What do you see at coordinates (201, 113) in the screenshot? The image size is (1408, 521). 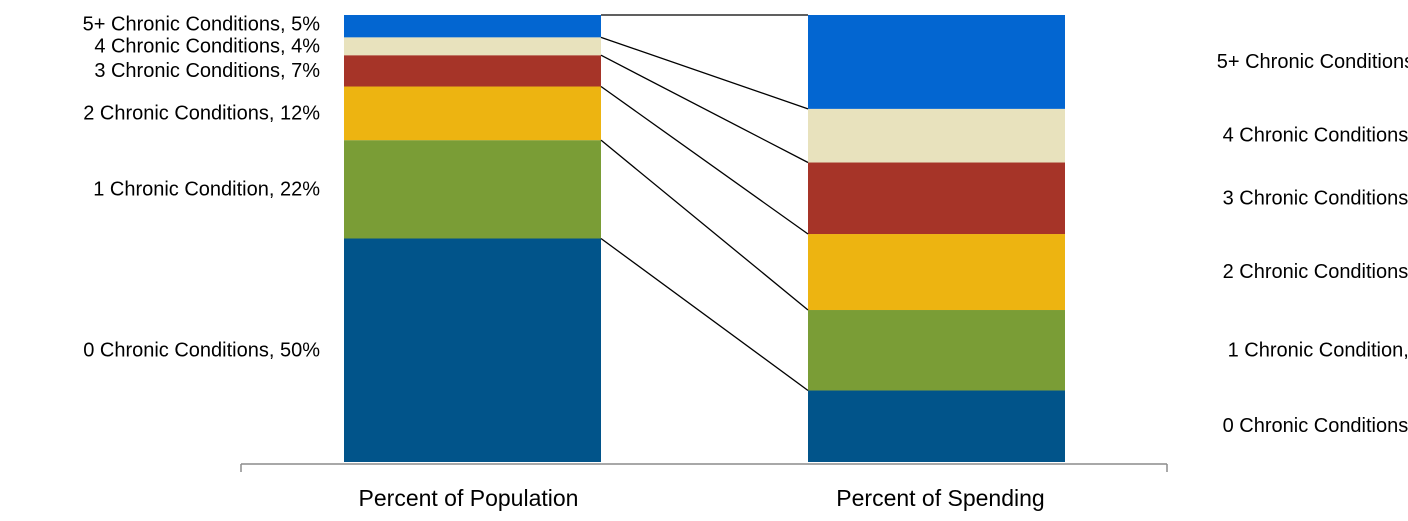 I see `data-label: 2 Chronic Conditions, 12%` at bounding box center [201, 113].